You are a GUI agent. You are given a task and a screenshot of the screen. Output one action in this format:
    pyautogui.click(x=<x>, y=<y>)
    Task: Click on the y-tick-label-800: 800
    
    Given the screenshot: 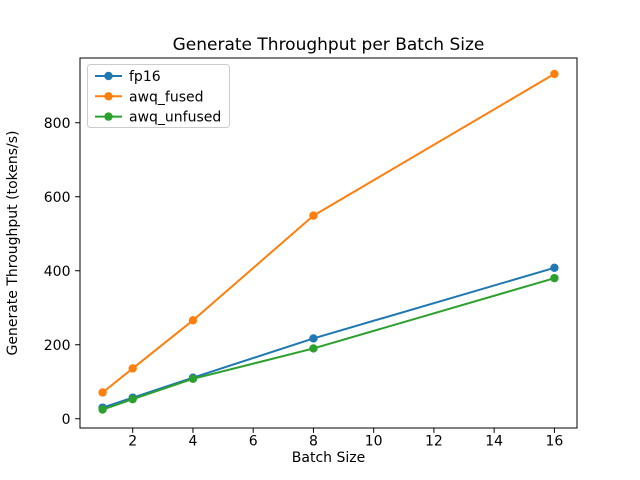 What is the action you would take?
    pyautogui.click(x=57, y=124)
    